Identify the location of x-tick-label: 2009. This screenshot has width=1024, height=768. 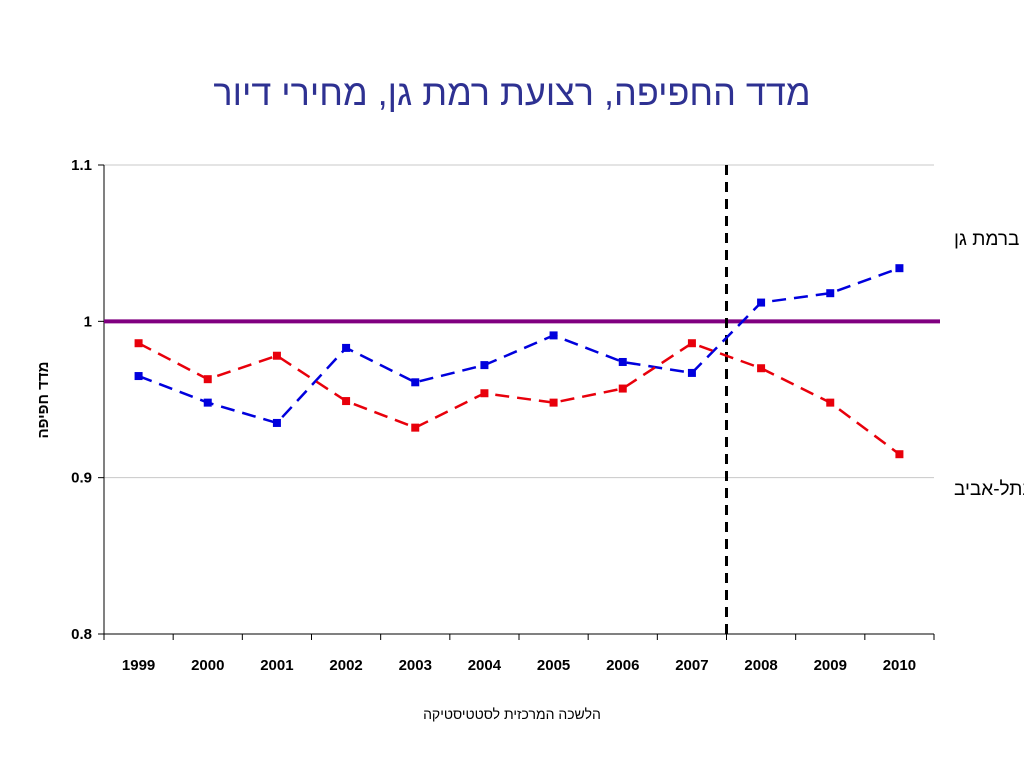
(830, 665).